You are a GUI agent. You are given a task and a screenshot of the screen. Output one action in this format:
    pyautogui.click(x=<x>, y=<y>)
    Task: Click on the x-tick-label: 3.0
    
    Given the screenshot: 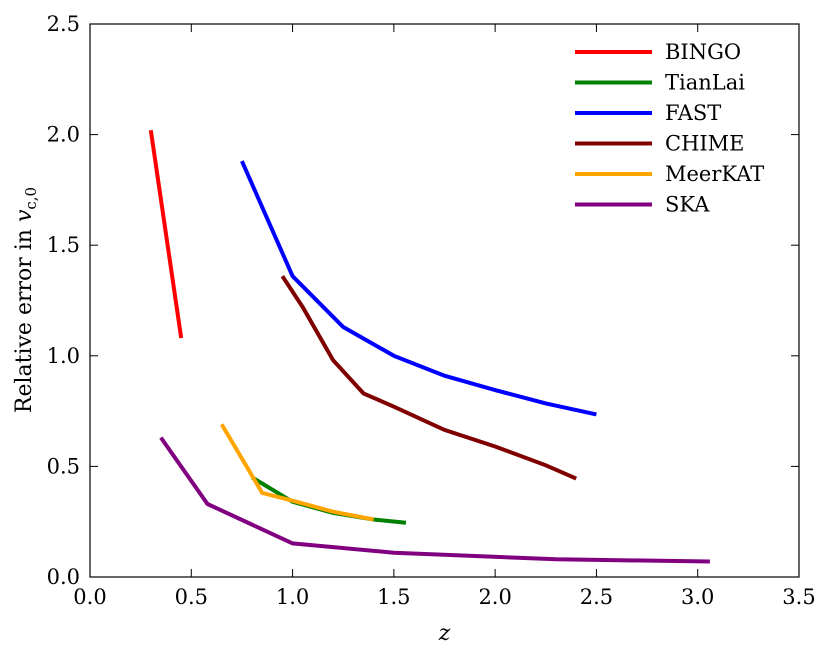 What is the action you would take?
    pyautogui.click(x=697, y=597)
    